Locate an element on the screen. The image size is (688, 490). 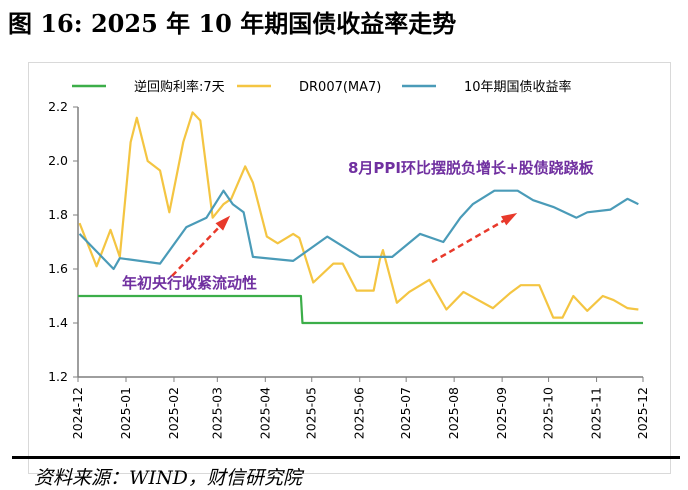
annotation: 年初央行收紧流动性 is located at coordinates (189, 283).